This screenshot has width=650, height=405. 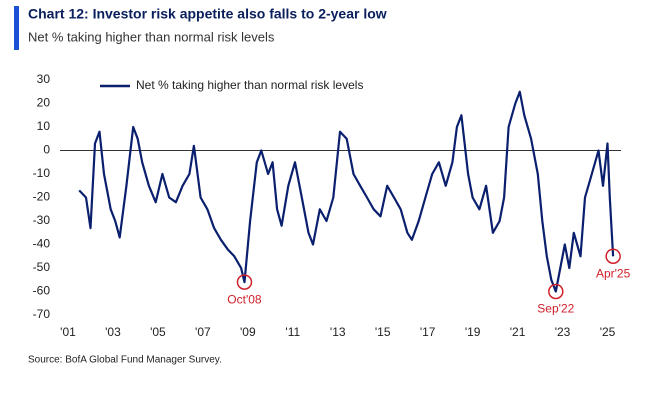 I want to click on y-tick-label: 0, so click(x=46, y=150).